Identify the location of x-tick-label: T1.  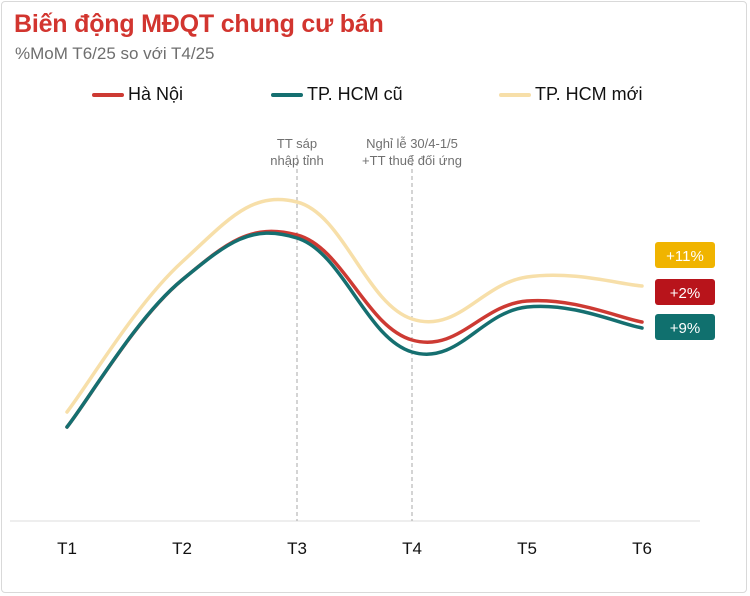
(67, 548).